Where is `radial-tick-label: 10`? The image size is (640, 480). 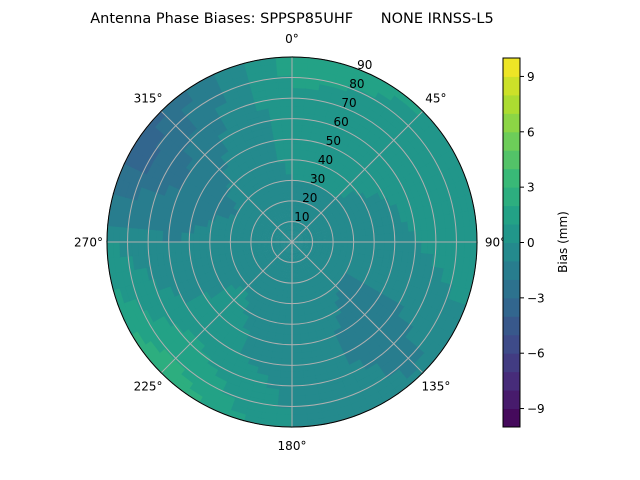
radial-tick-label: 10 is located at coordinates (301, 217).